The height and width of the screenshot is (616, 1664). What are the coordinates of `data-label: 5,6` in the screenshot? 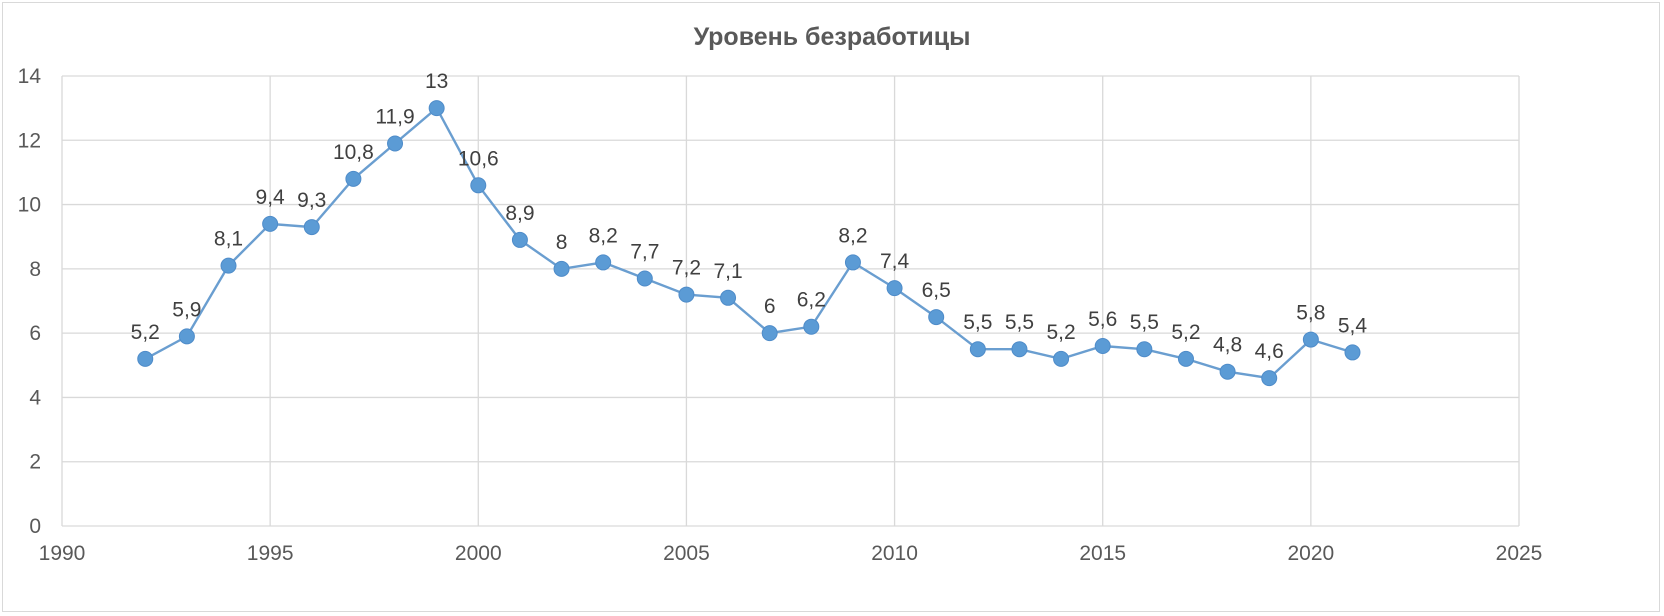 It's located at (1102, 319).